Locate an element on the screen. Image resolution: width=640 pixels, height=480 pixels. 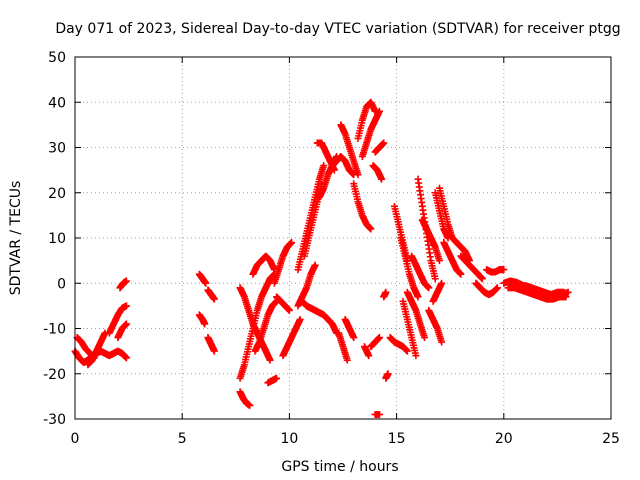
series-arc-j is located at coordinates (202, 319).